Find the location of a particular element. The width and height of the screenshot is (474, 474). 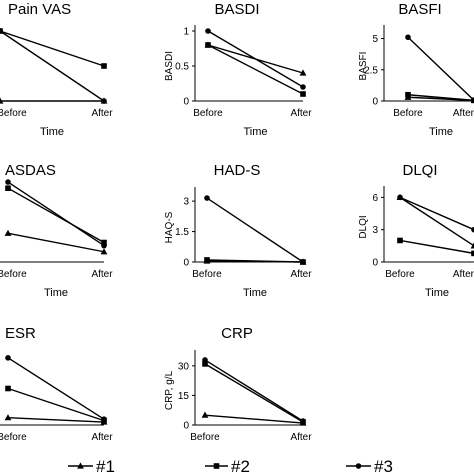

y-tick-label: 2.5 is located at coordinates (371, 70).